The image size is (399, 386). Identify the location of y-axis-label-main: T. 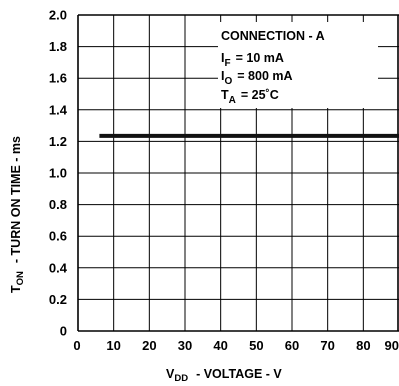
(16, 289).